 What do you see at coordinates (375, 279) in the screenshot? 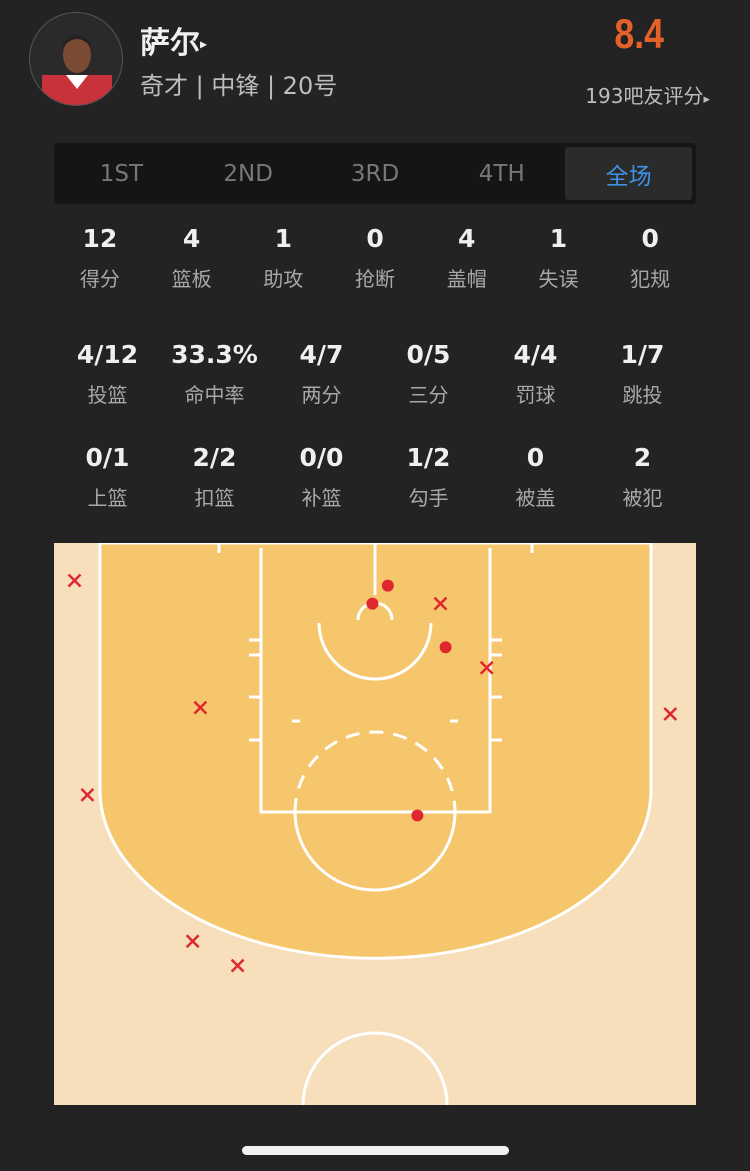
I see `stat-label: 抢断` at bounding box center [375, 279].